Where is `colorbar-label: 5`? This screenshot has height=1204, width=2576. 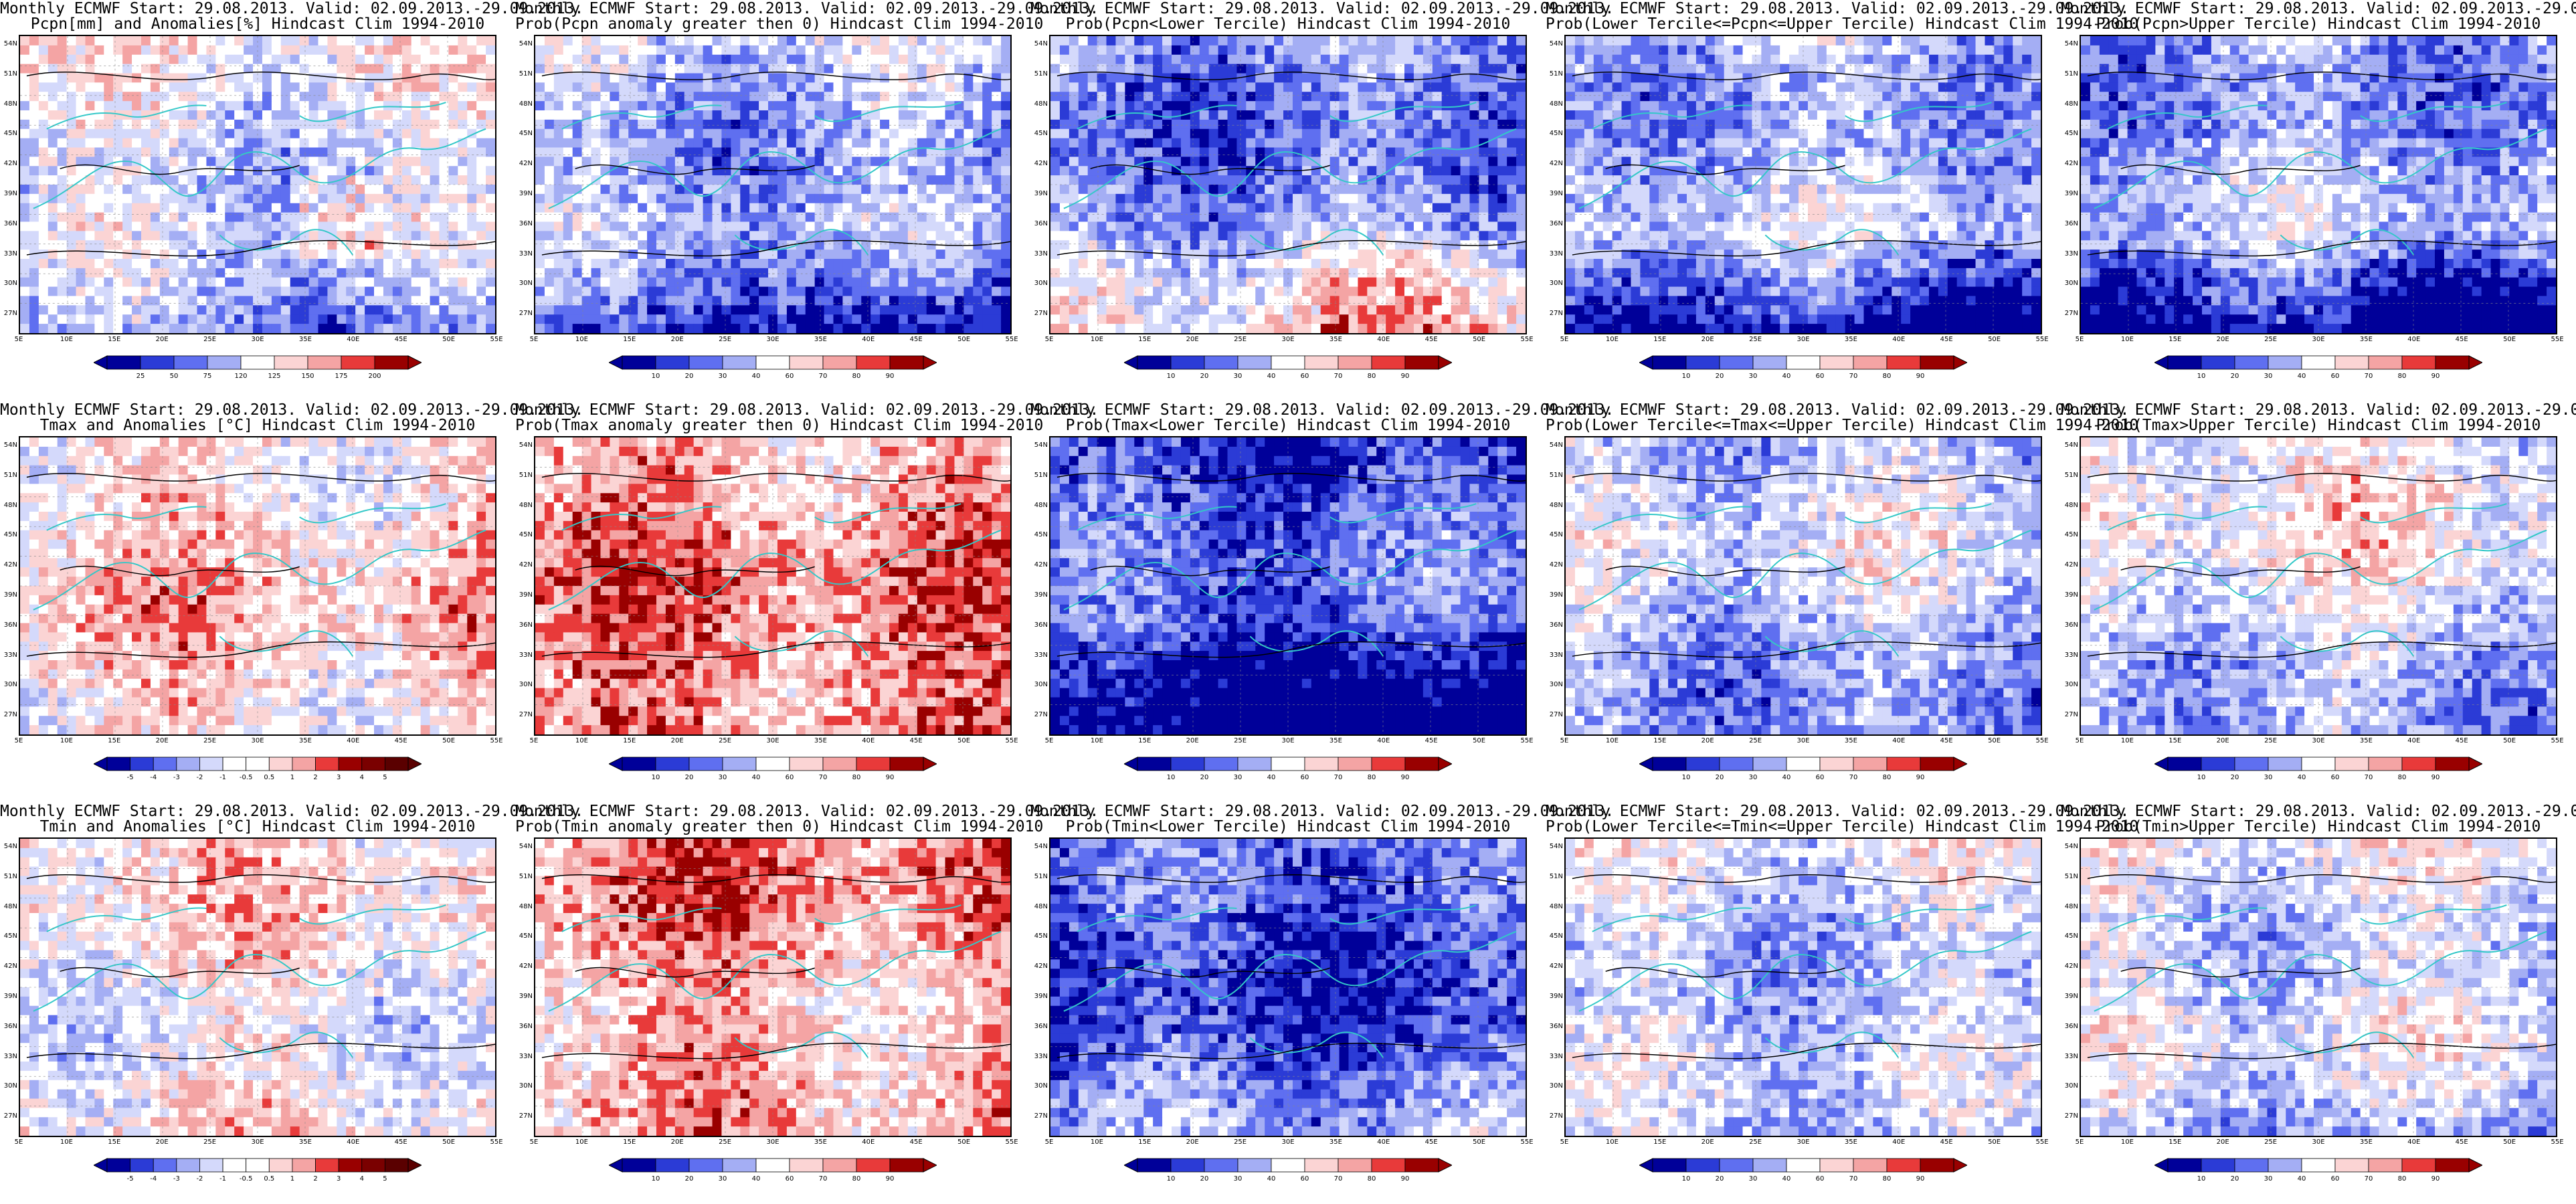
colorbar-label: 5 is located at coordinates (385, 778).